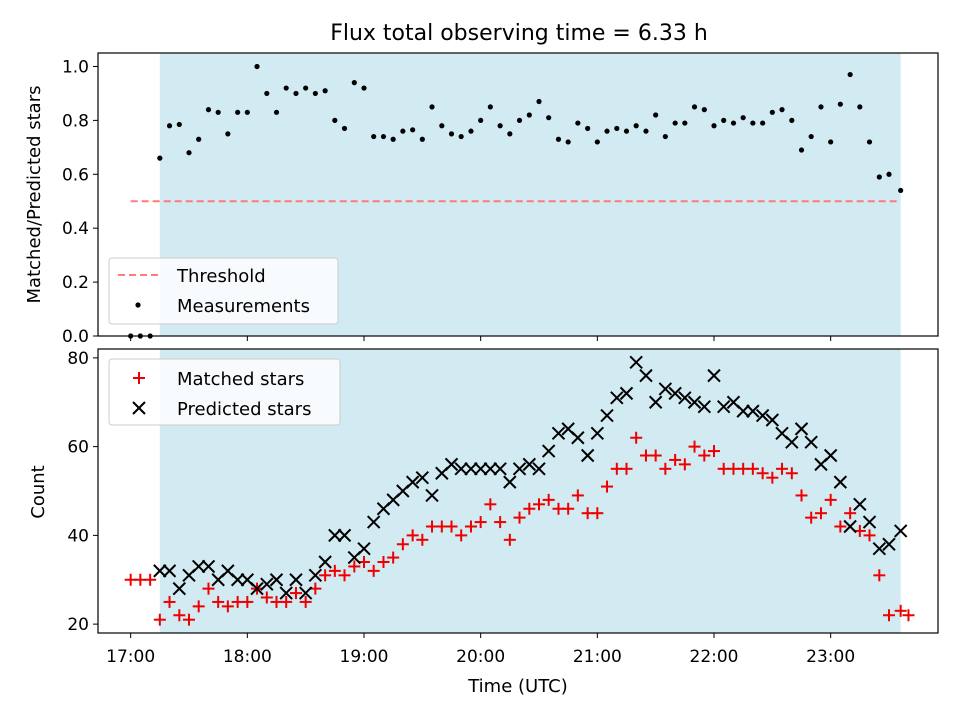 Image resolution: width=960 pixels, height=720 pixels. What do you see at coordinates (80, 202) in the screenshot?
I see `top-y-axis: 0.0 0.2 0.4 0.6 0.8 1.0` at bounding box center [80, 202].